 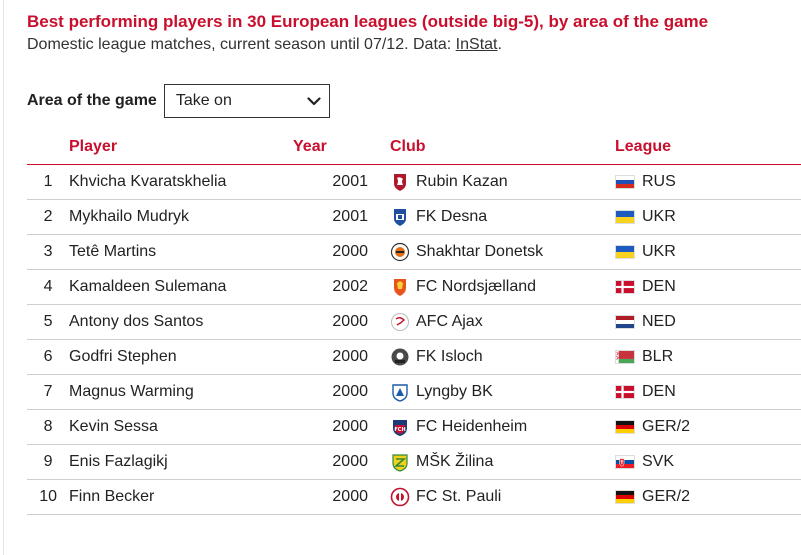 What do you see at coordinates (400, 287) in the screenshot?
I see `fc-nordsjaelland-crest-icon` at bounding box center [400, 287].